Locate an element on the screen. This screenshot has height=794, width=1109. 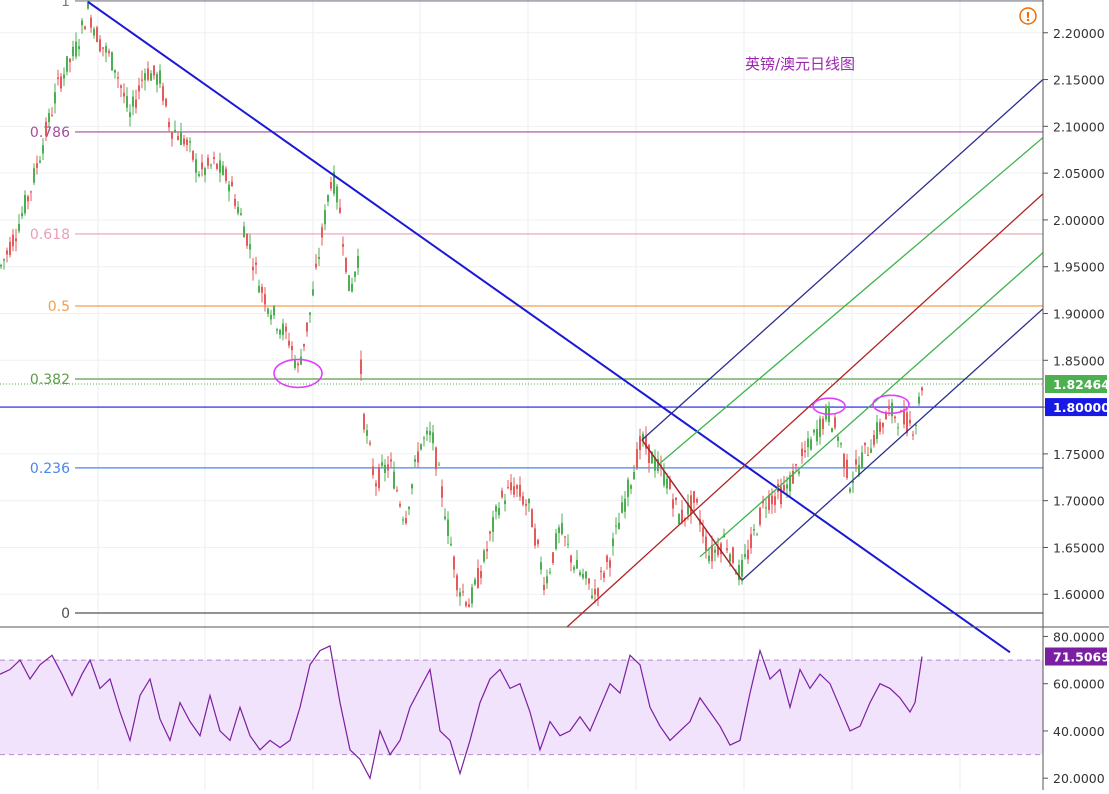
chart-title: 英镑/澳元日线图 is located at coordinates (800, 64).